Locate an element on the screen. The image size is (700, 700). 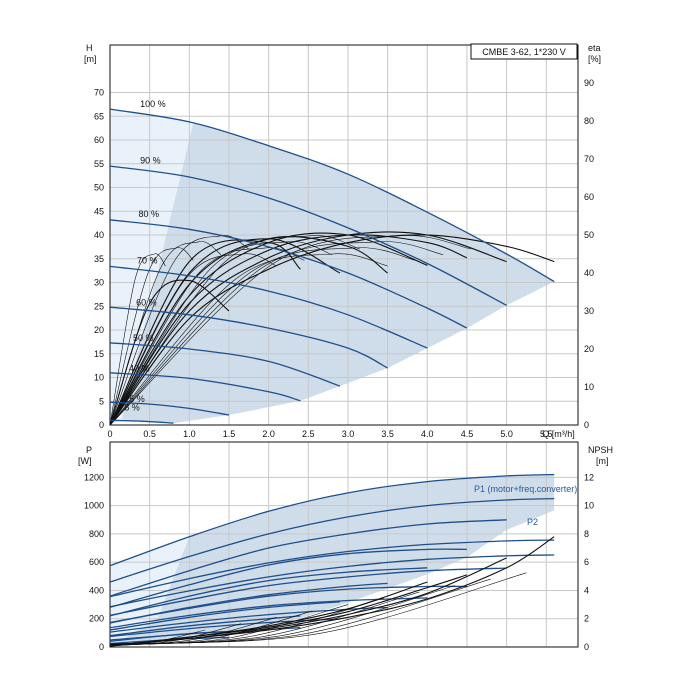
y-tick-label: 45 is located at coordinates (99, 211).